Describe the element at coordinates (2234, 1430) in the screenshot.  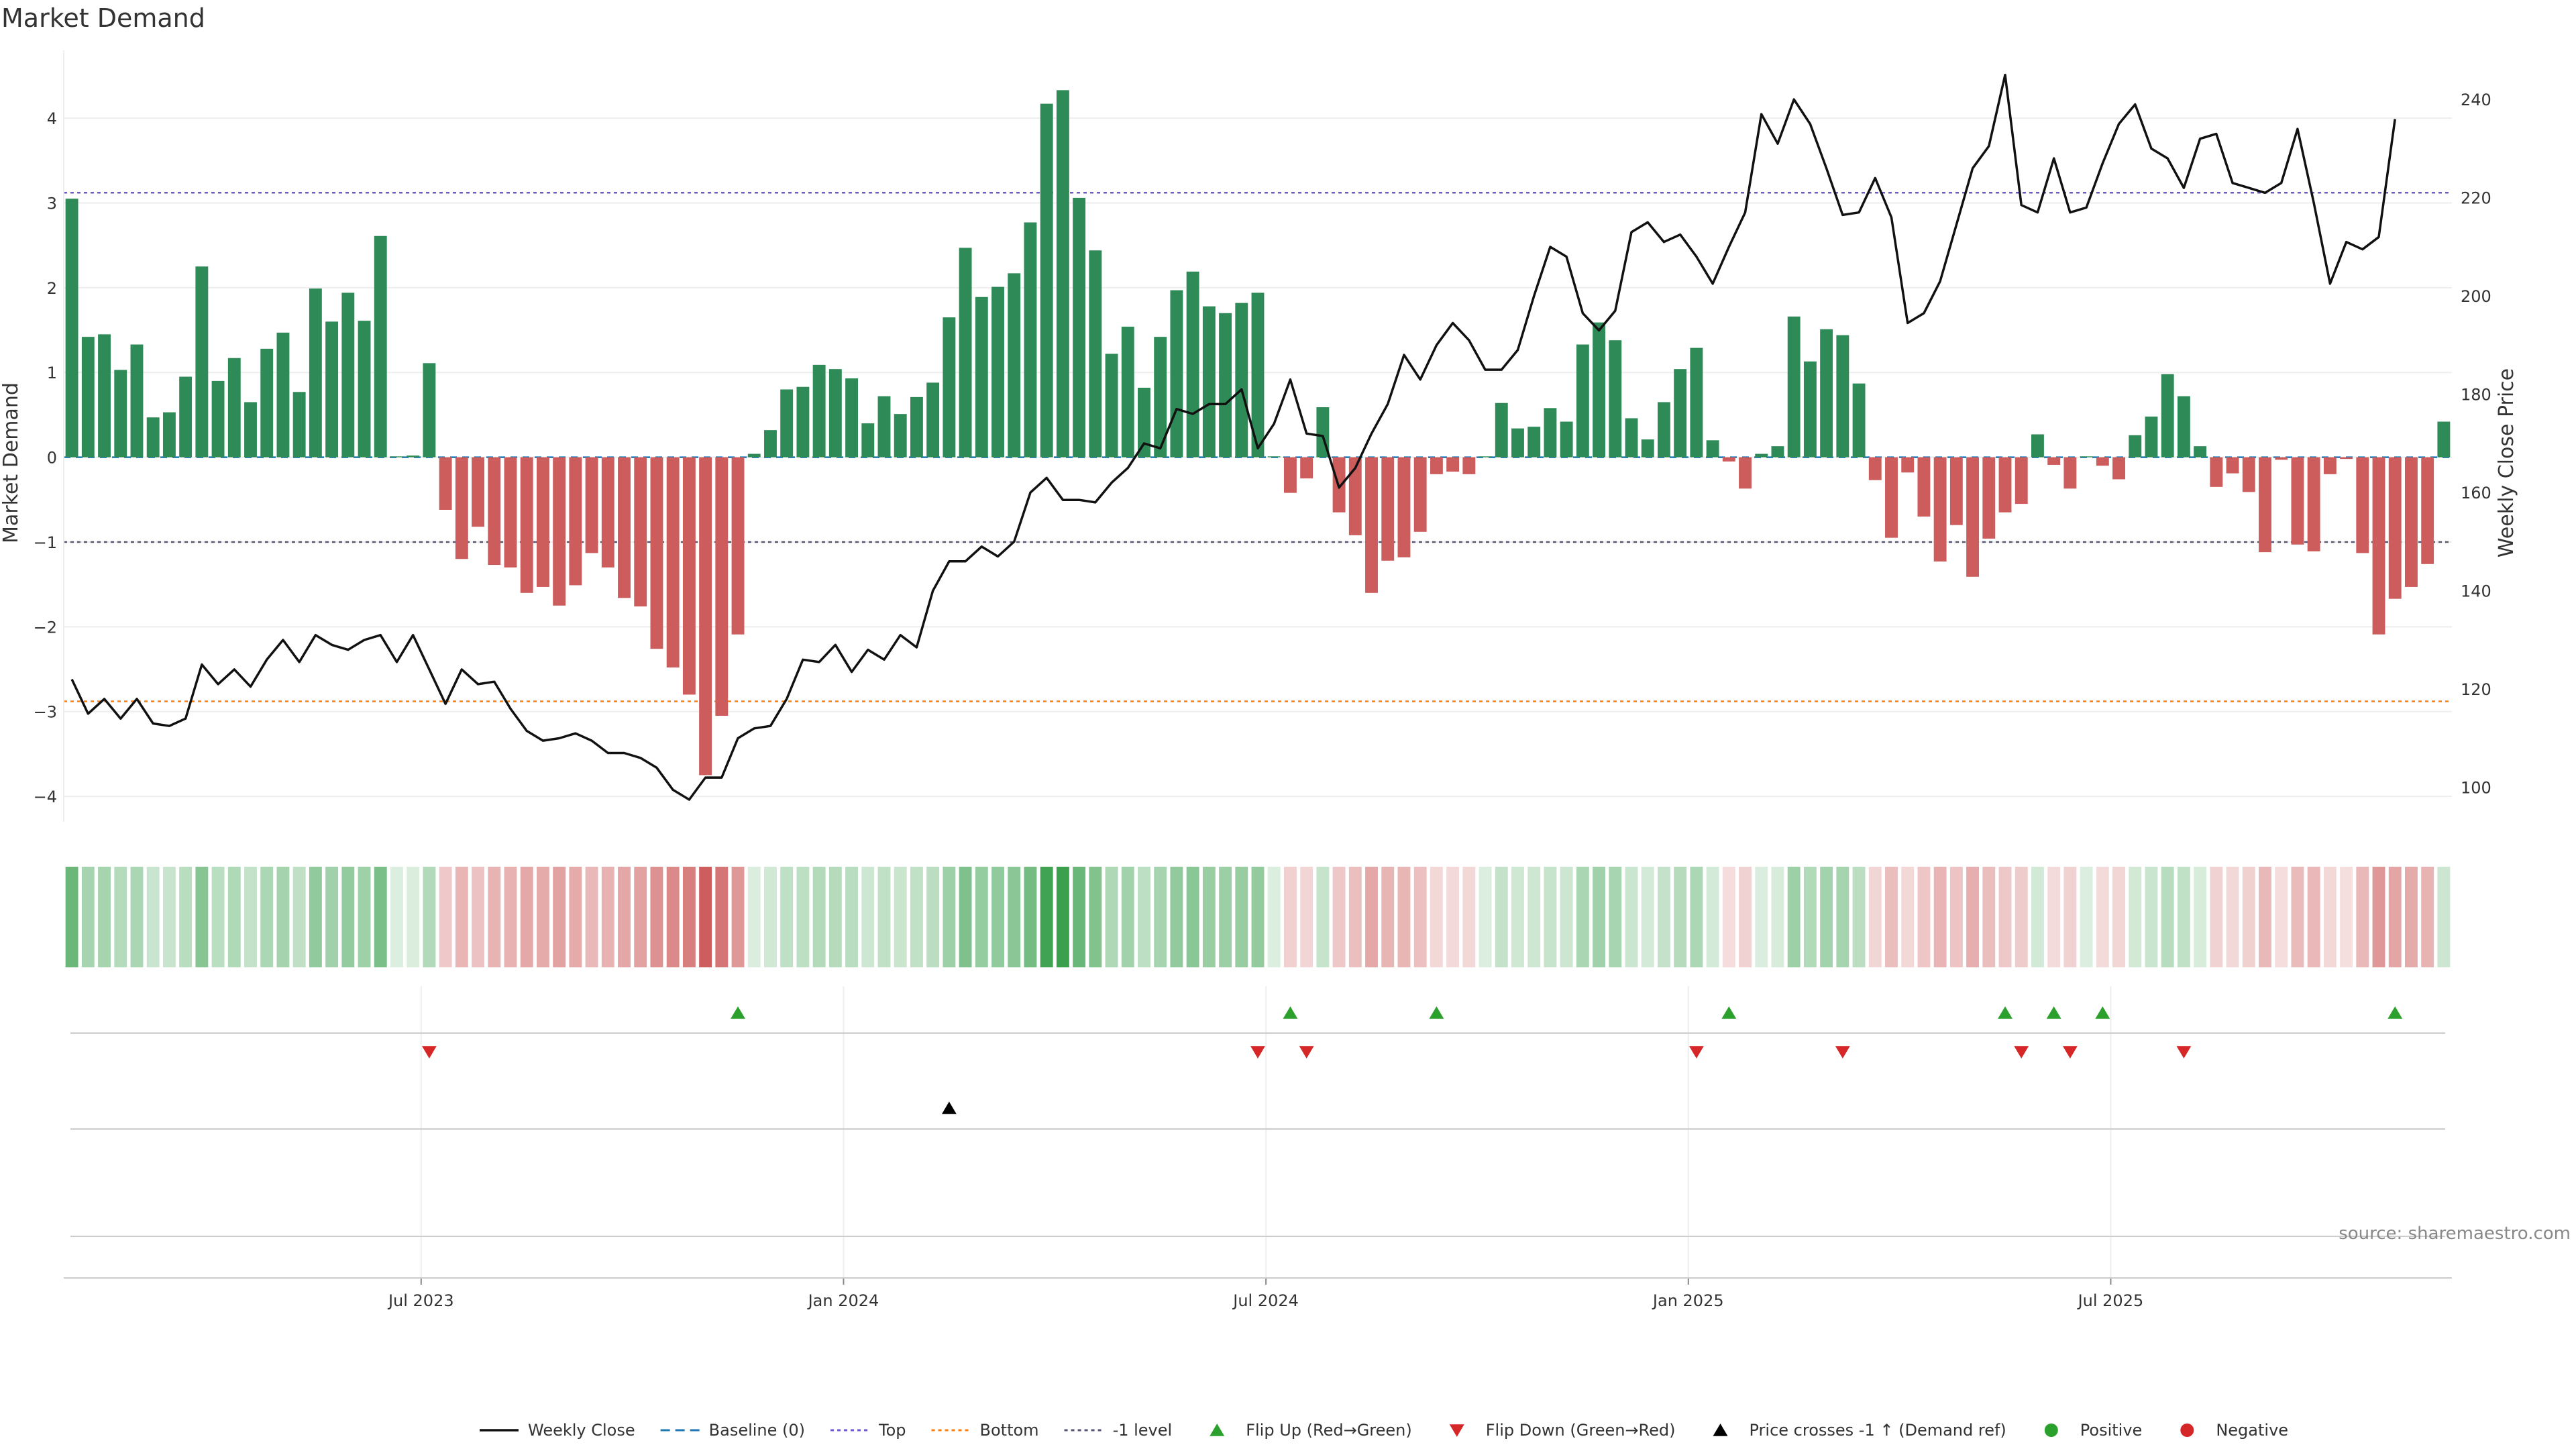
I see `legend-item: Negative` at that location.